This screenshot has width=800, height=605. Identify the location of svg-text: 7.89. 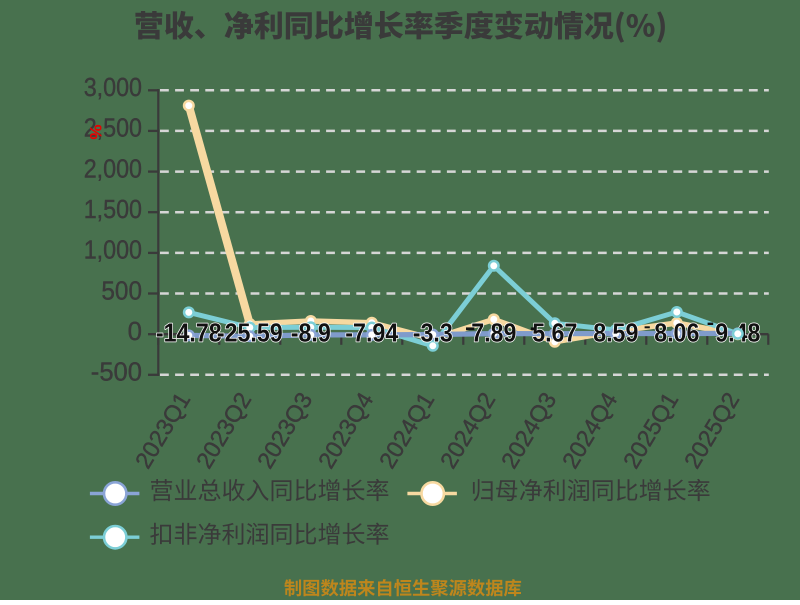
(493, 334).